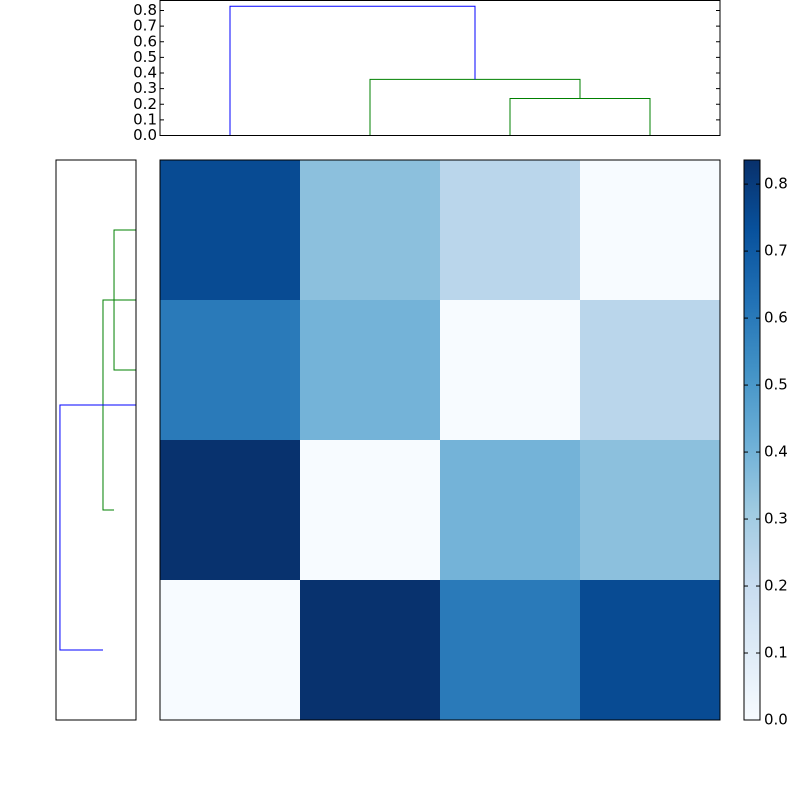 This screenshot has height=800, width=800. Describe the element at coordinates (776, 251) in the screenshot. I see `colorbar-tick-label: 0.7` at that location.